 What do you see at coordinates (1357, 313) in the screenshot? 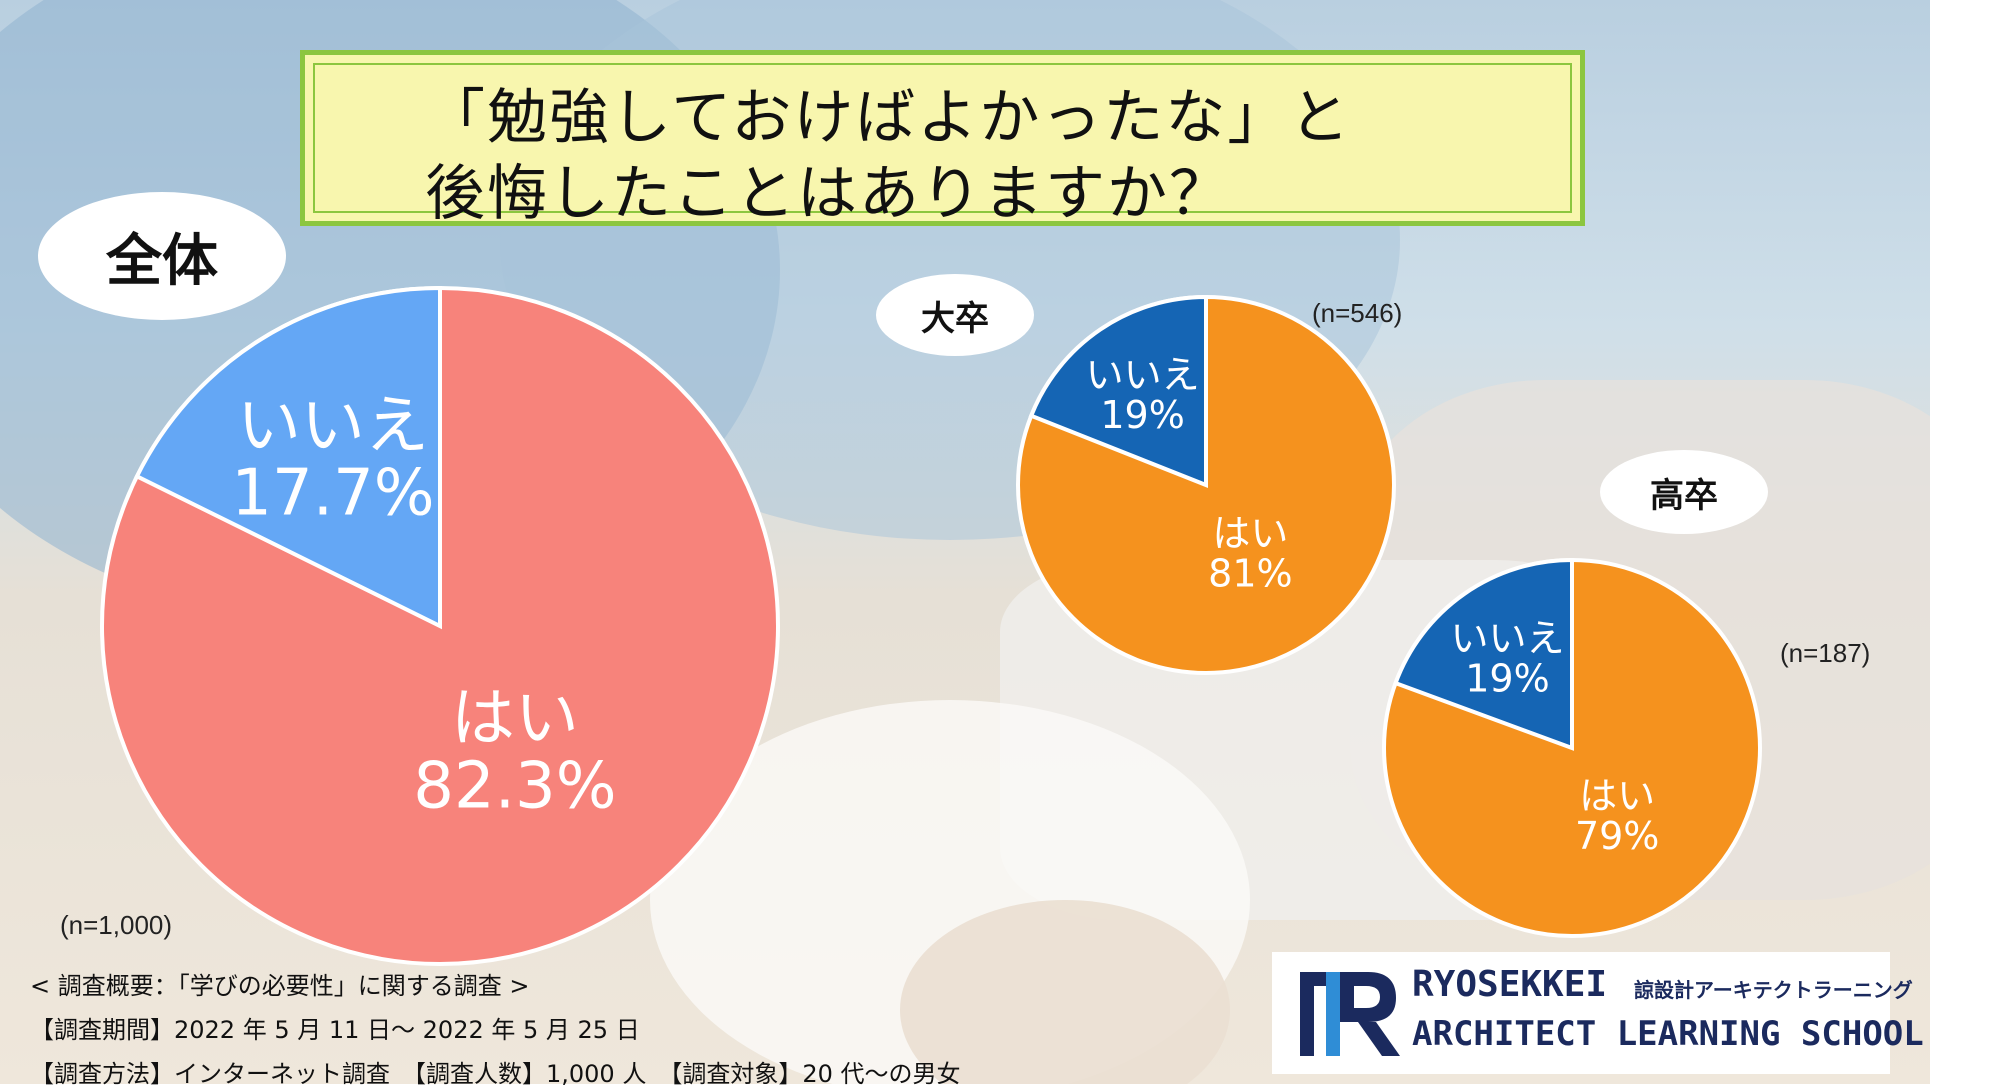
I see `sample-size-university: (n=546)` at bounding box center [1357, 313].